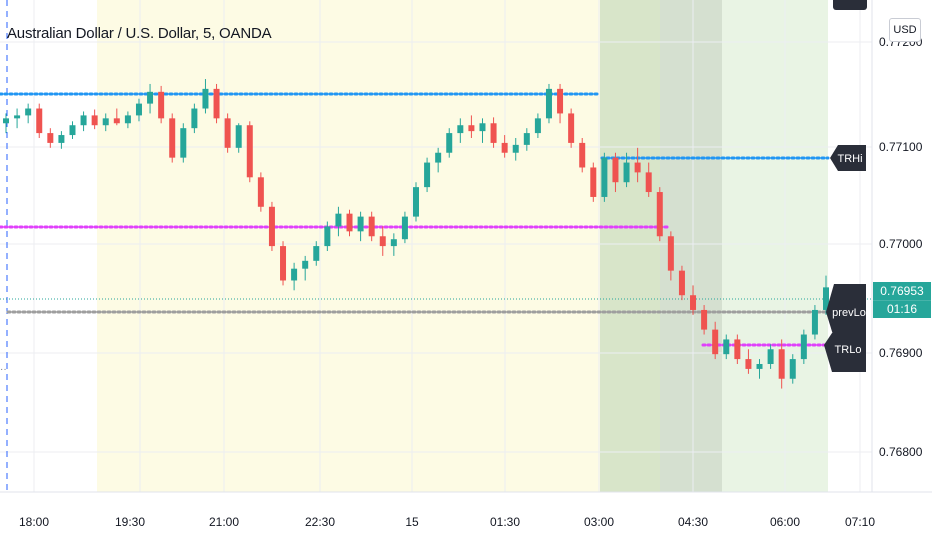 The width and height of the screenshot is (932, 550). I want to click on x-tick-7: 04:30, so click(693, 522).